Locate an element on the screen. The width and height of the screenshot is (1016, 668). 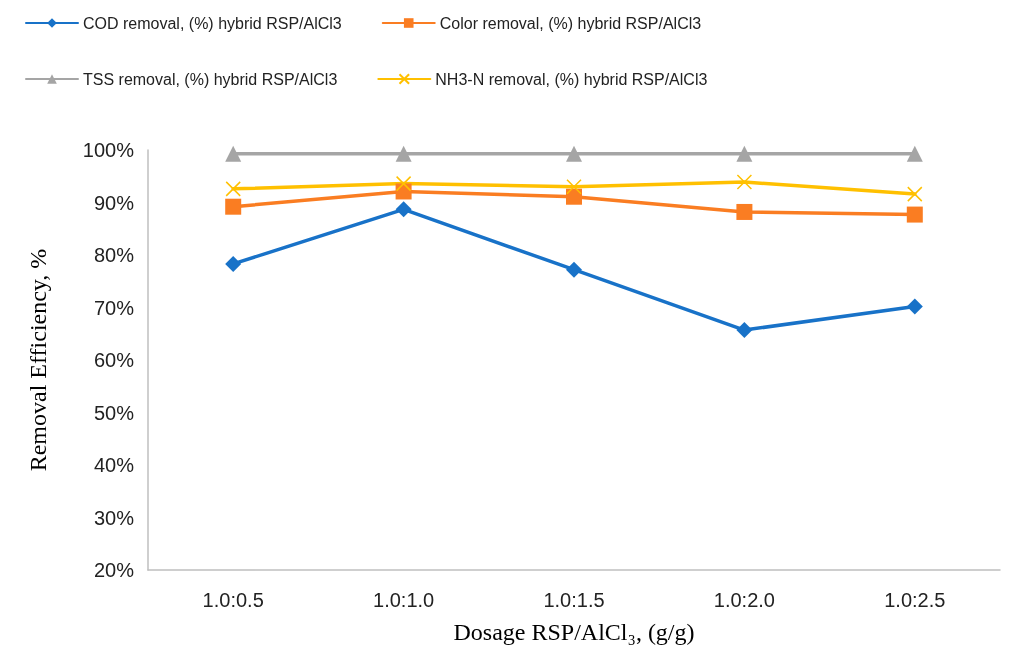
y-tick-label: 70% is located at coordinates (114, 307).